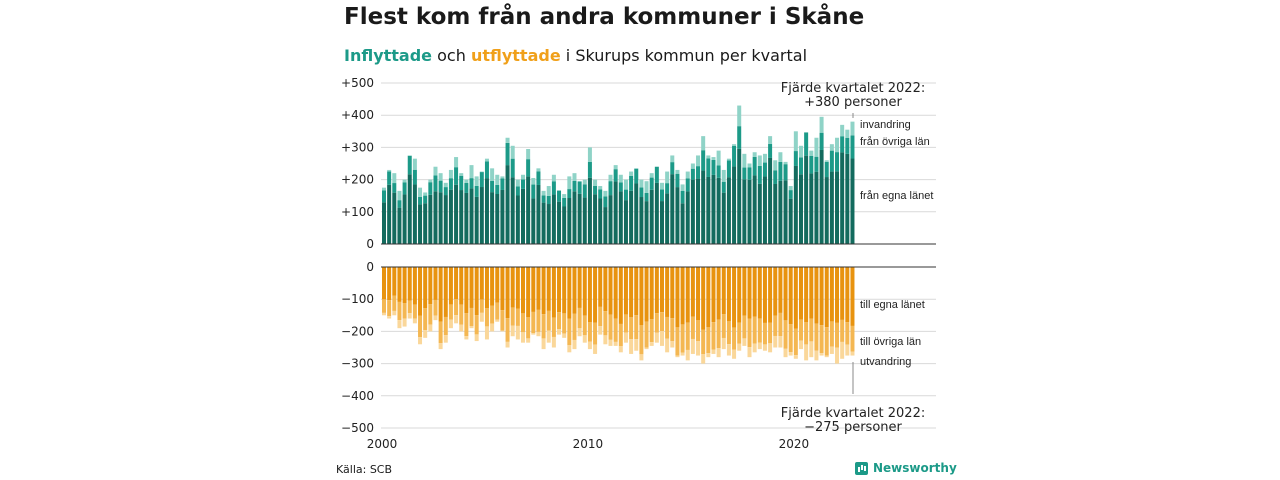 The image size is (1280, 480). Describe the element at coordinates (388, 55) in the screenshot. I see `subtitle-inflow-word: Inflyttade` at that location.